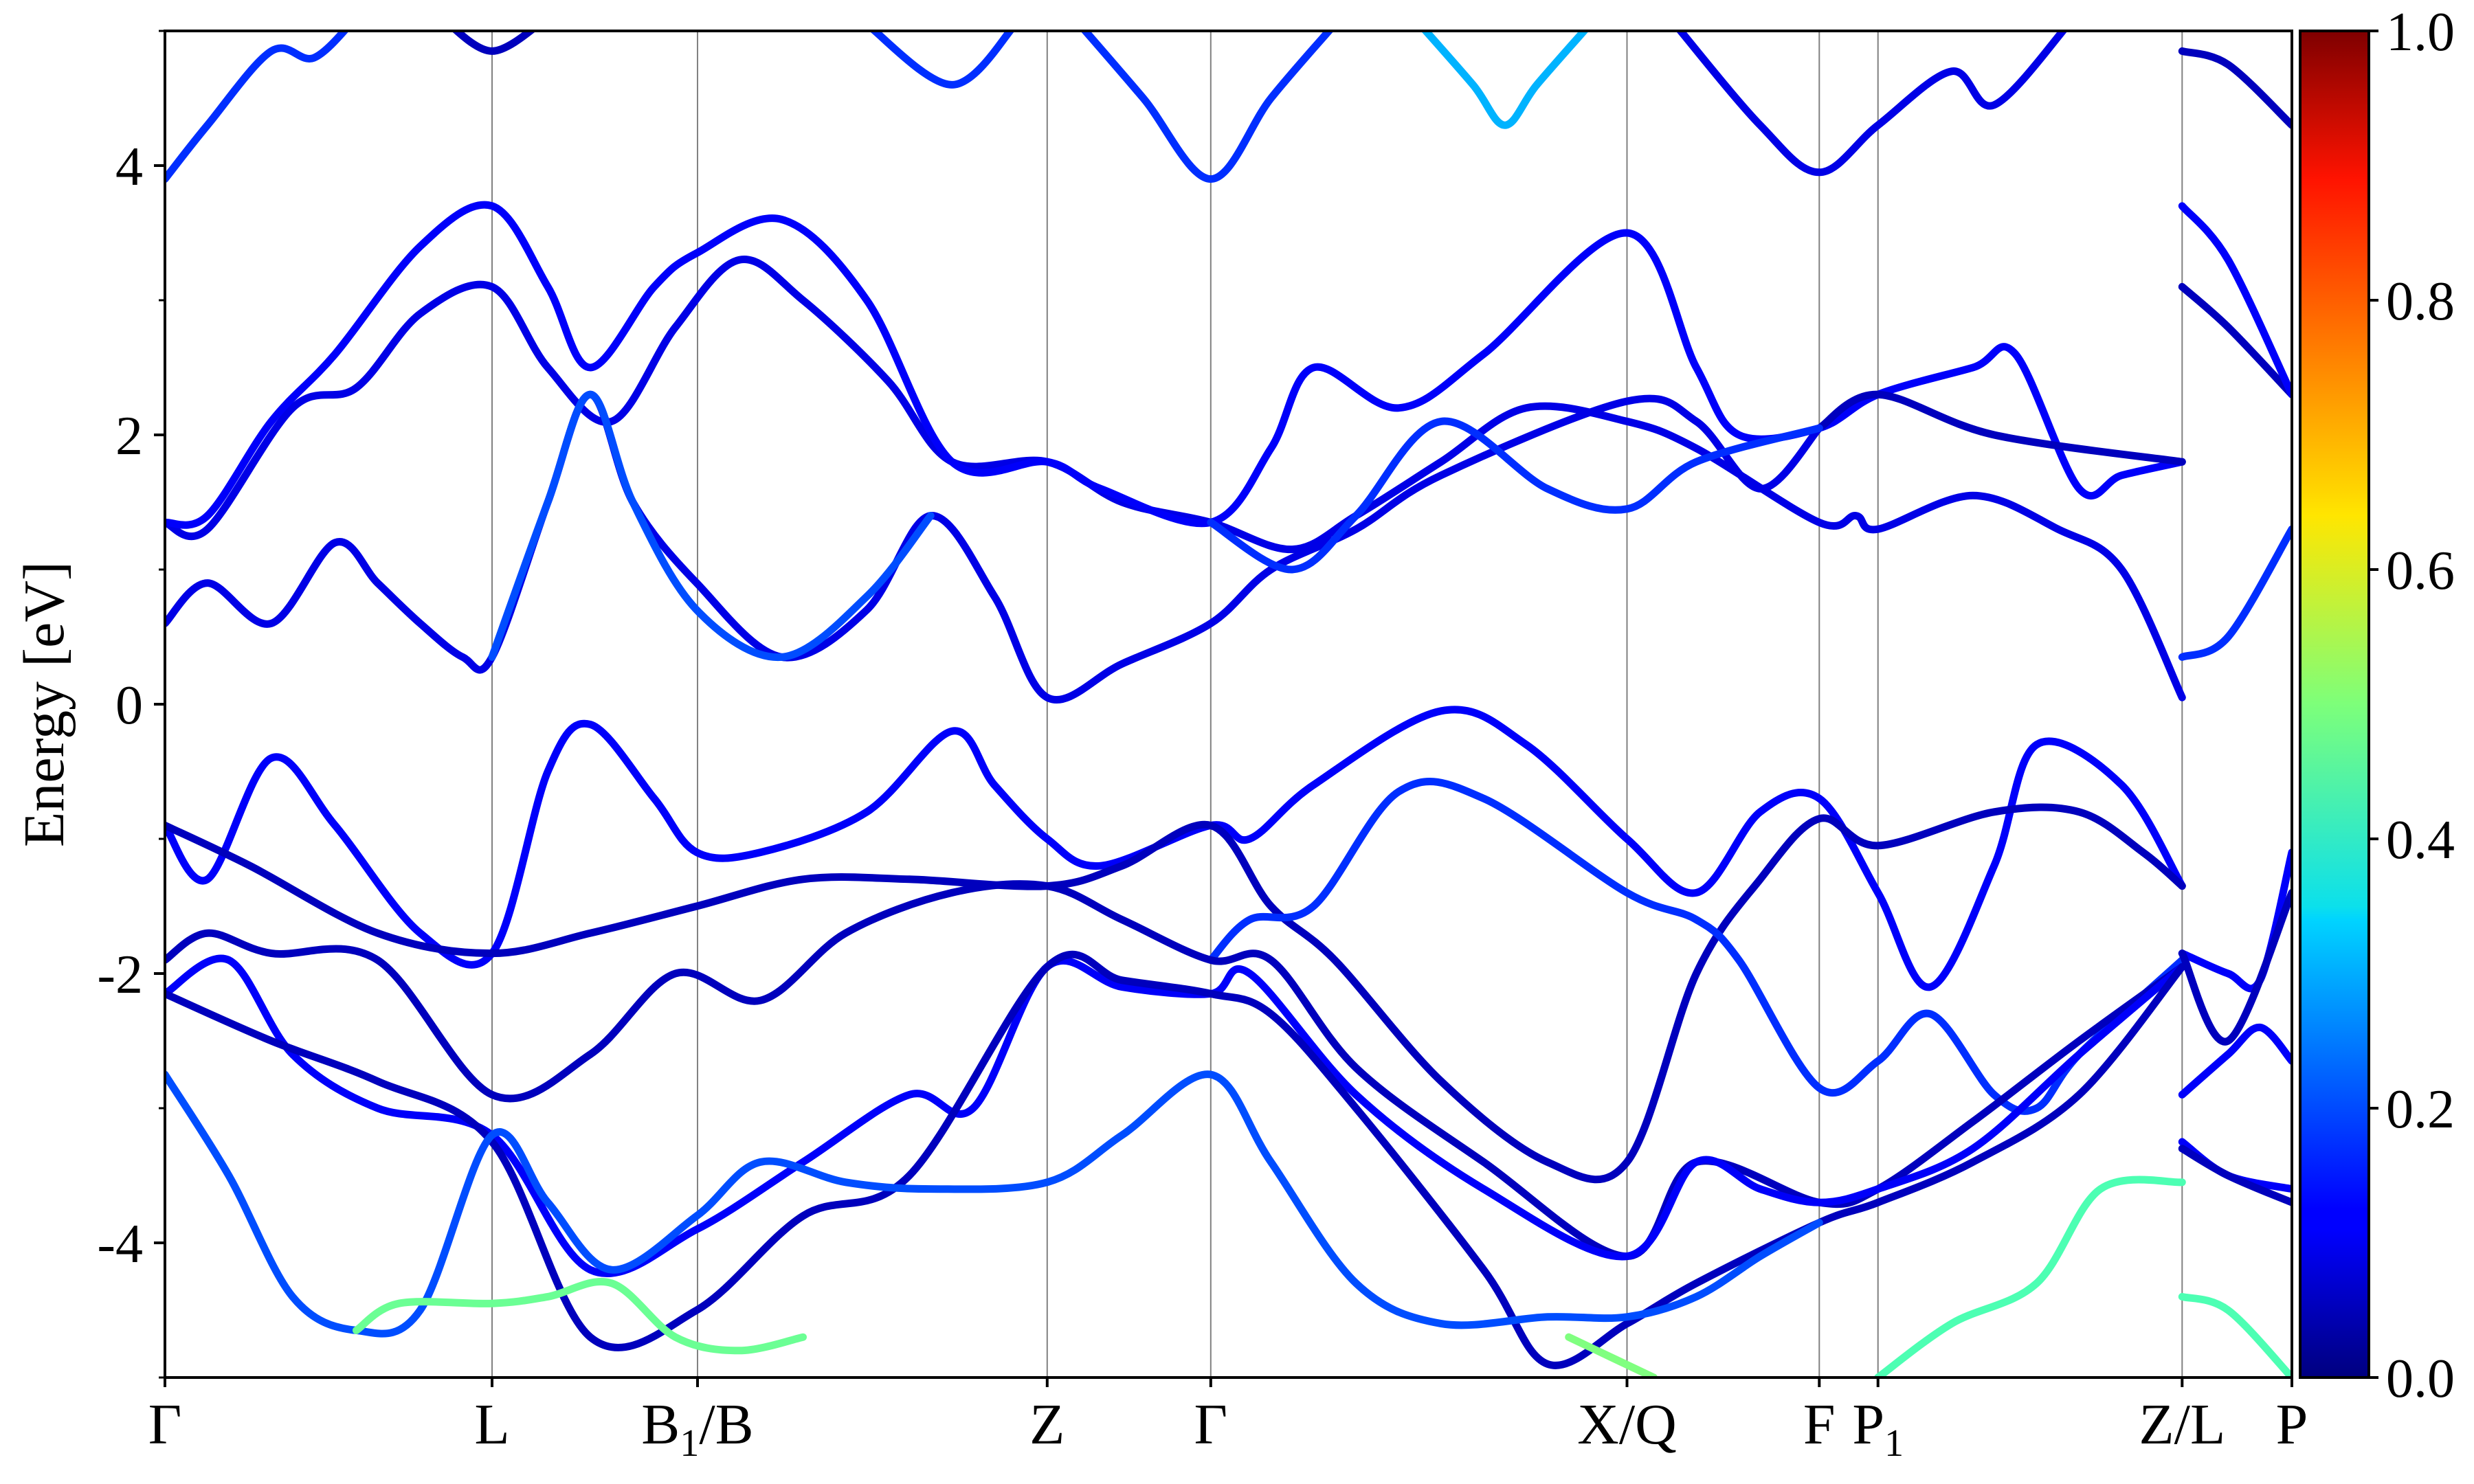 This screenshot has height=1484, width=2474. Describe the element at coordinates (2420, 301) in the screenshot. I see `colorbar-tick-label: 0.8` at that location.